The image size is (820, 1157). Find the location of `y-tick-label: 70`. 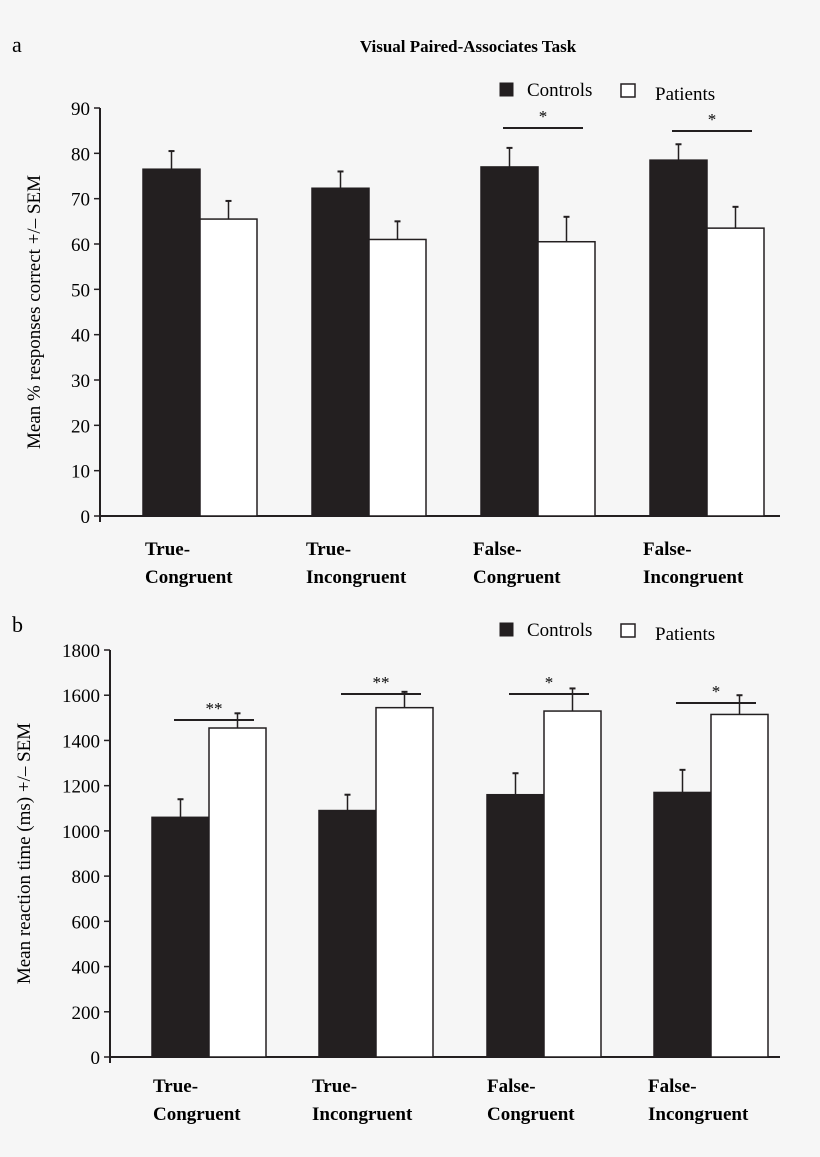

y-tick-label: 70 is located at coordinates (80, 200).